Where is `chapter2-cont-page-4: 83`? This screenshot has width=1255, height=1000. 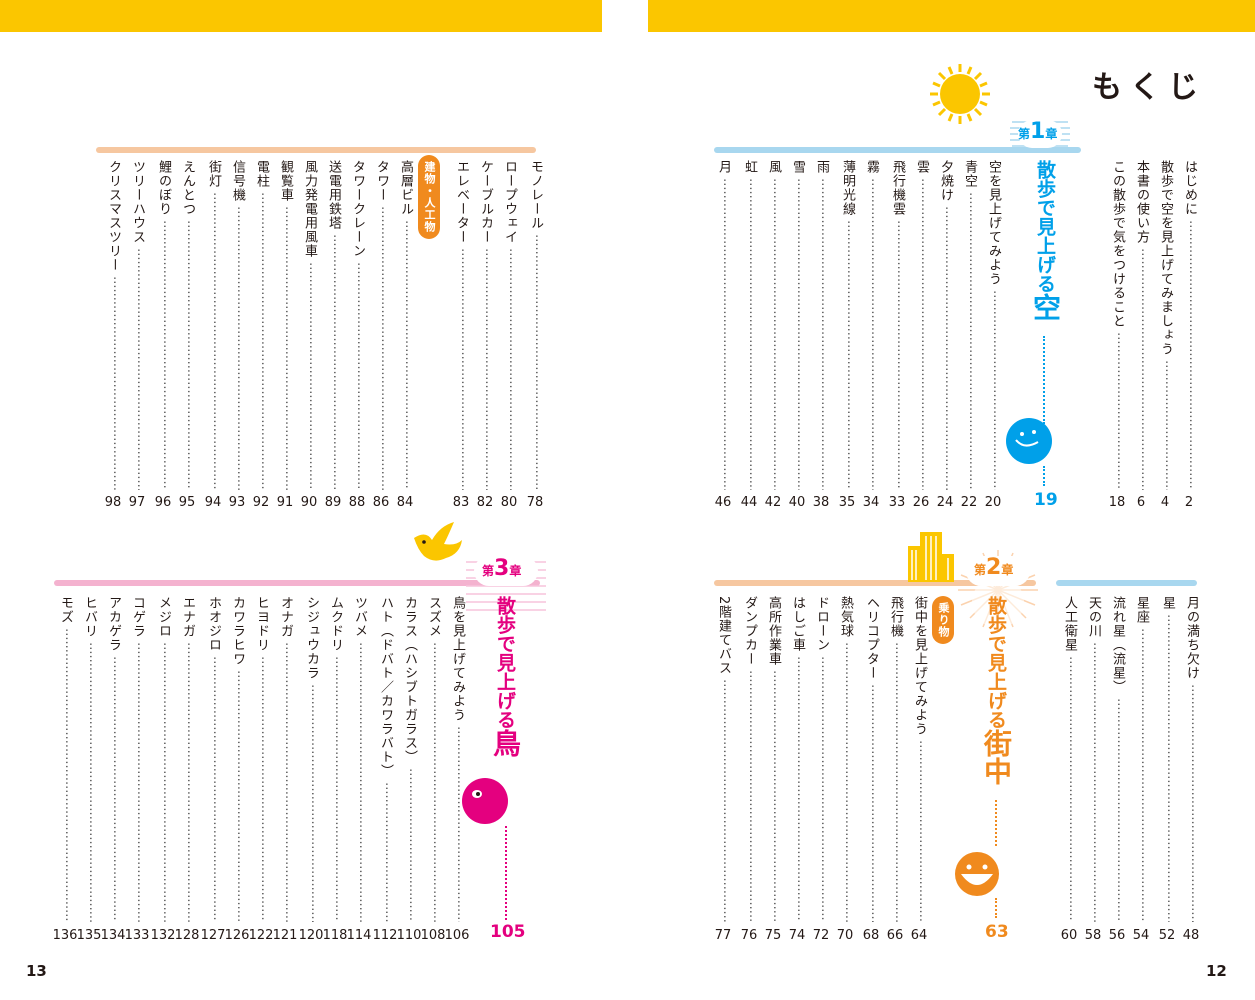
chapter2-cont-page-4: 83 is located at coordinates (461, 502).